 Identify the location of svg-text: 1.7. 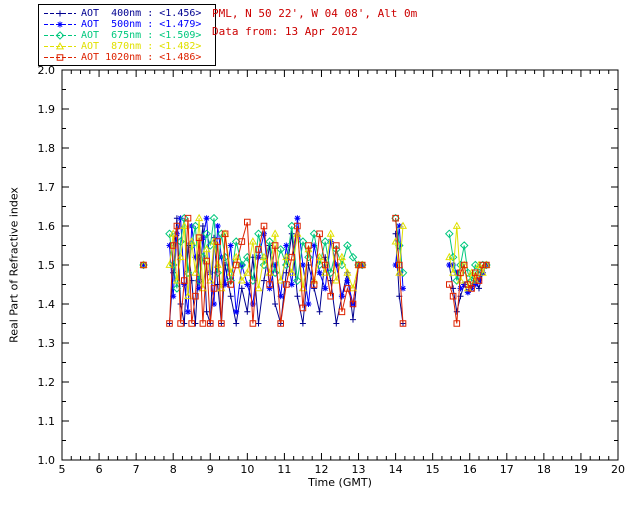
(47, 187).